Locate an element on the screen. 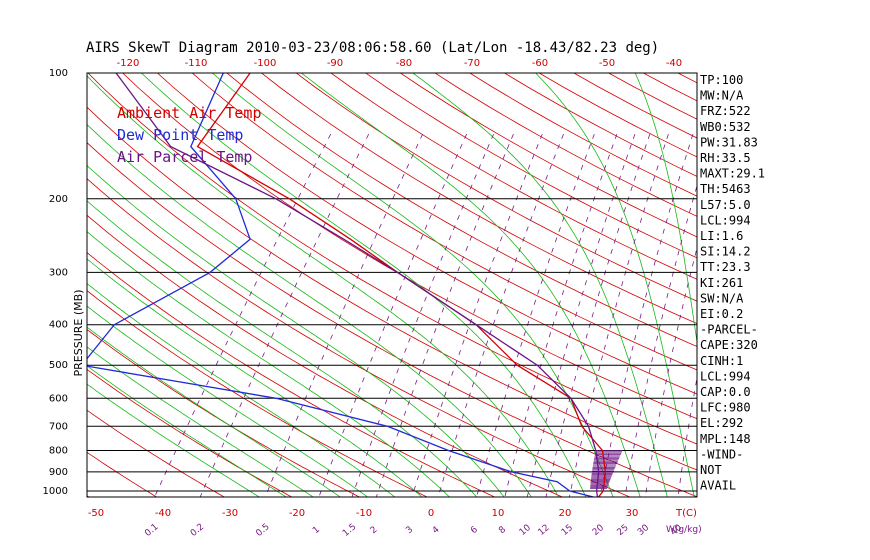  index-entry: SW:N/A is located at coordinates (722, 298).